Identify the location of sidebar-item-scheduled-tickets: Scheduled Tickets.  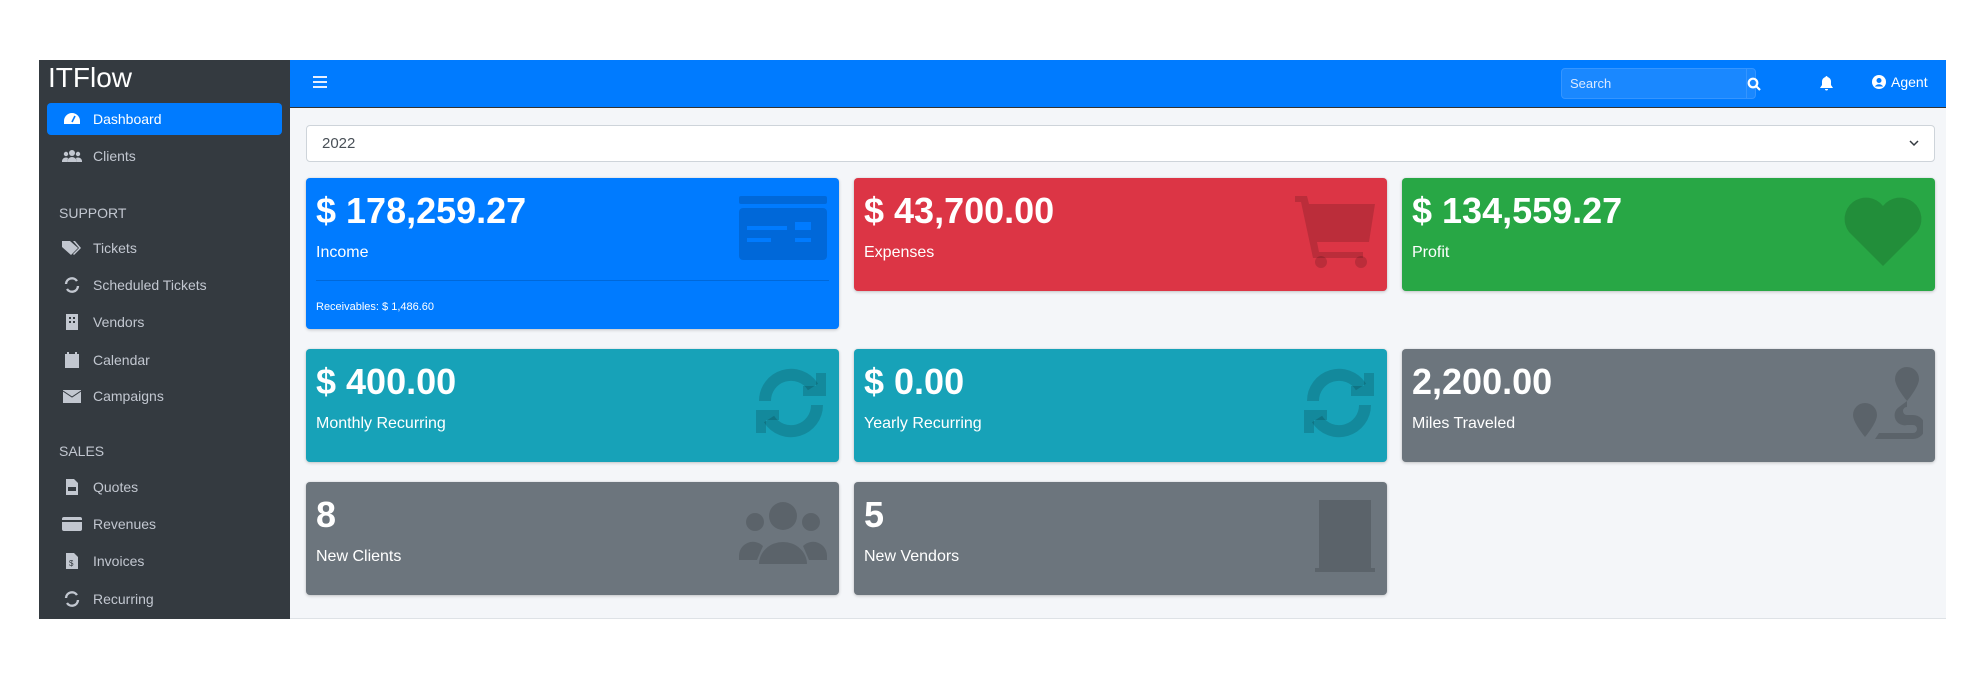
(164, 285).